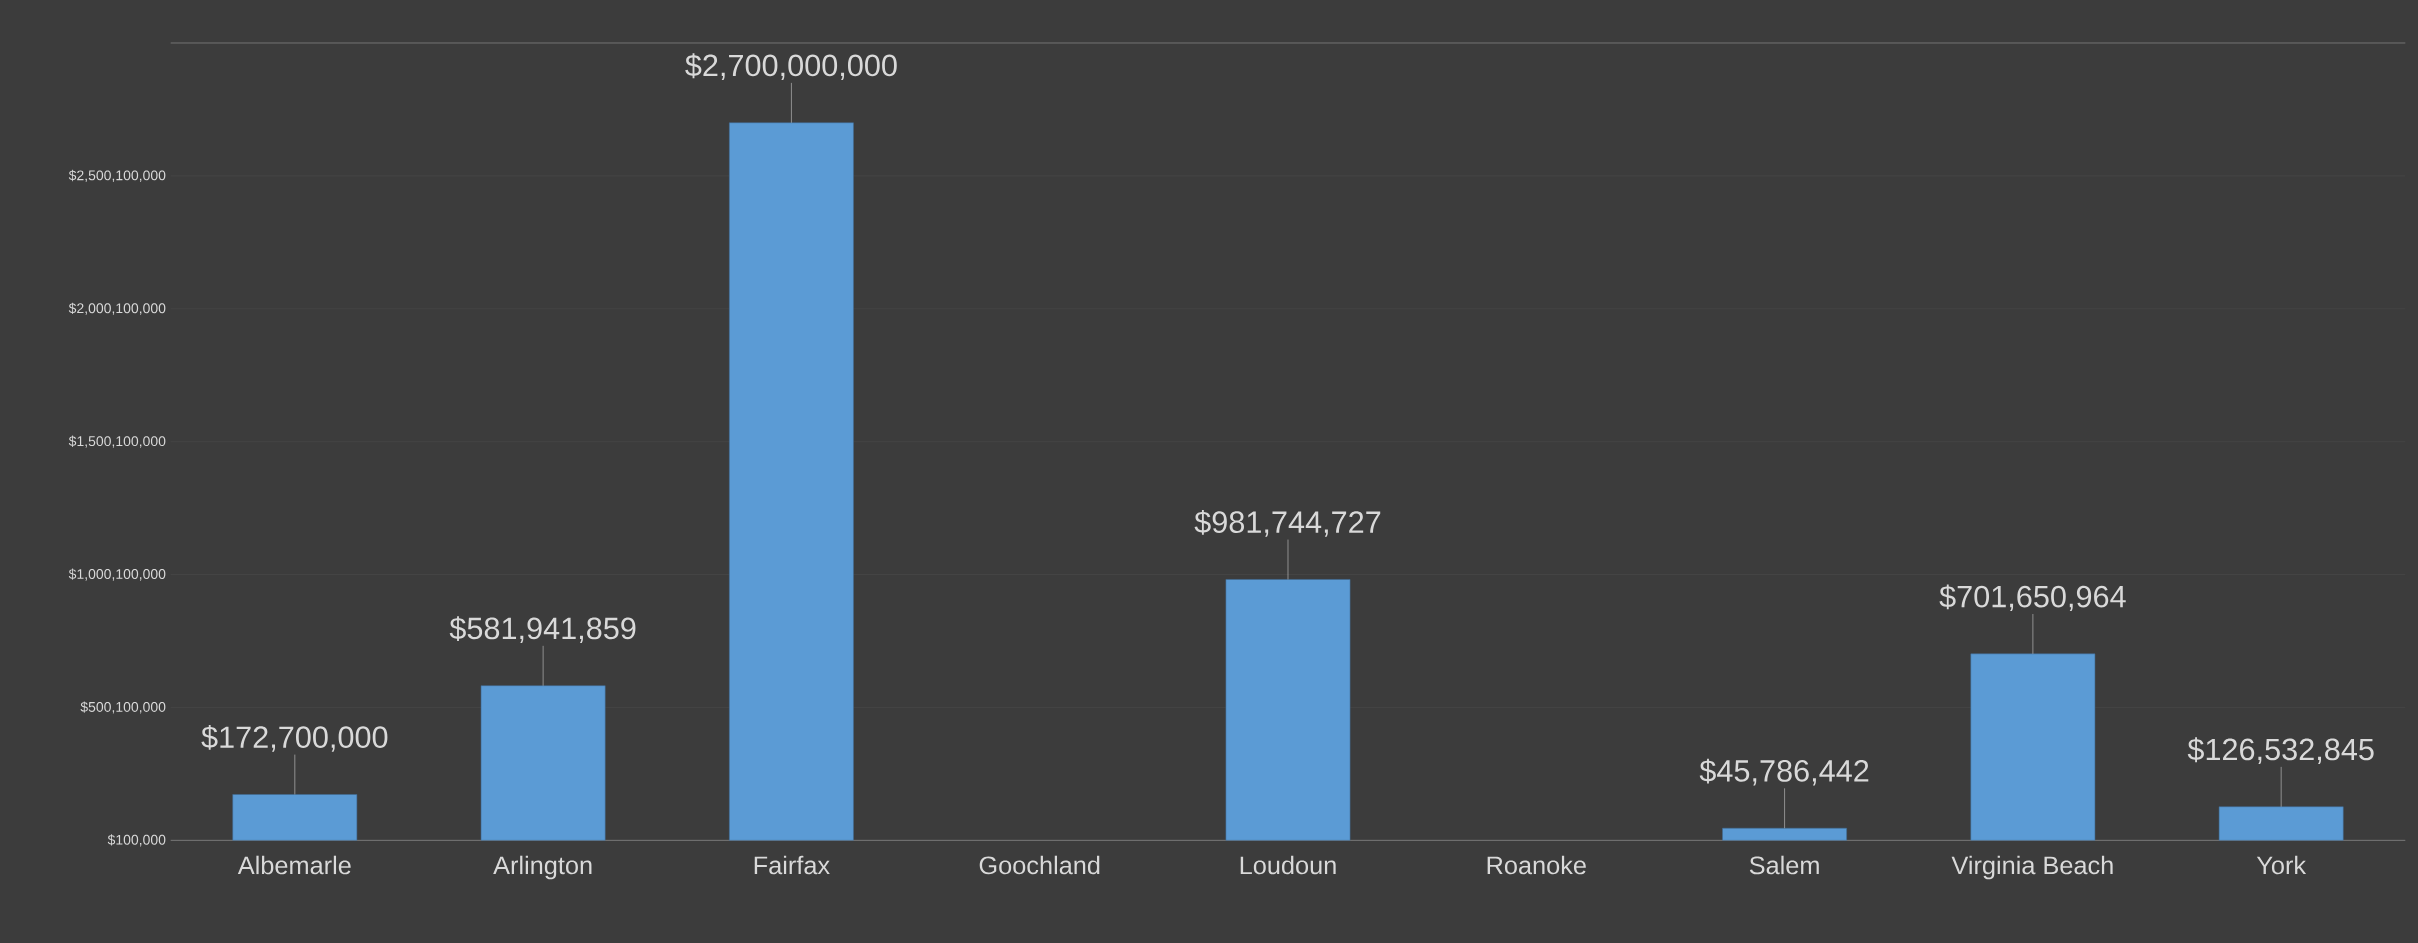  Describe the element at coordinates (542, 629) in the screenshot. I see `data-label: $581,941,859` at that location.